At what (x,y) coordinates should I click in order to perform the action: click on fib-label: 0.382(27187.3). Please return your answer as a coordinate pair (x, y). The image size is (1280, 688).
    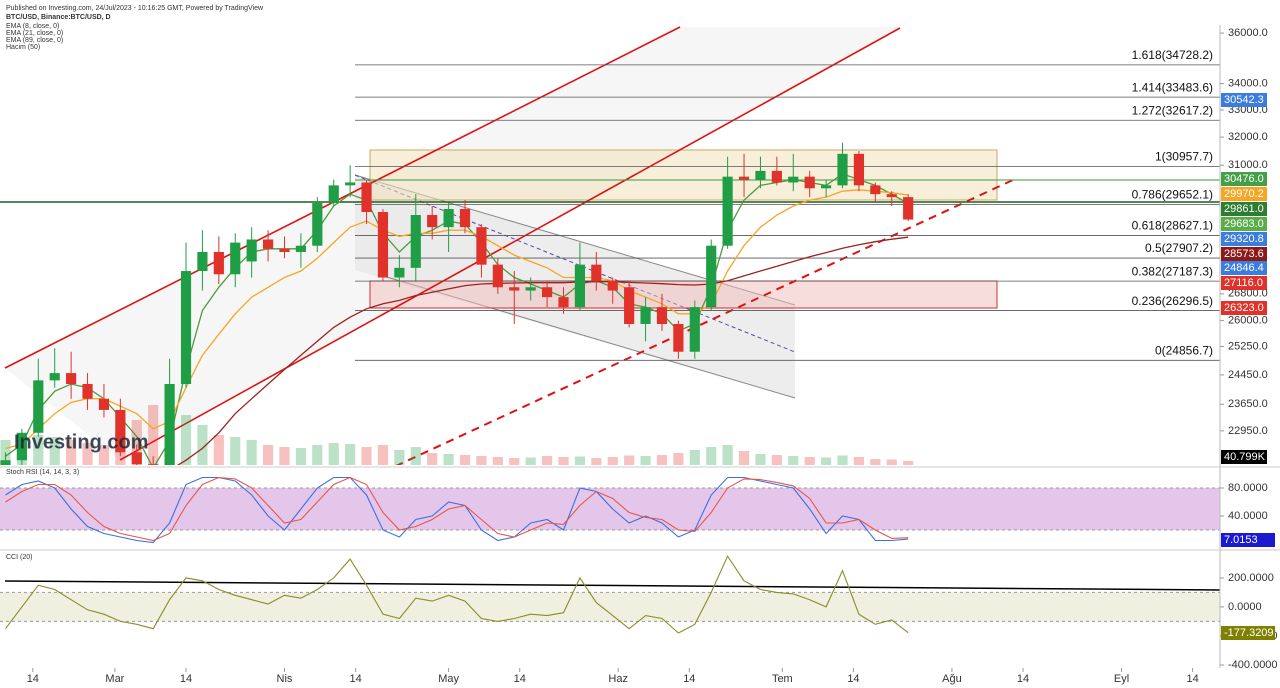
    Looking at the image, I should click on (1172, 271).